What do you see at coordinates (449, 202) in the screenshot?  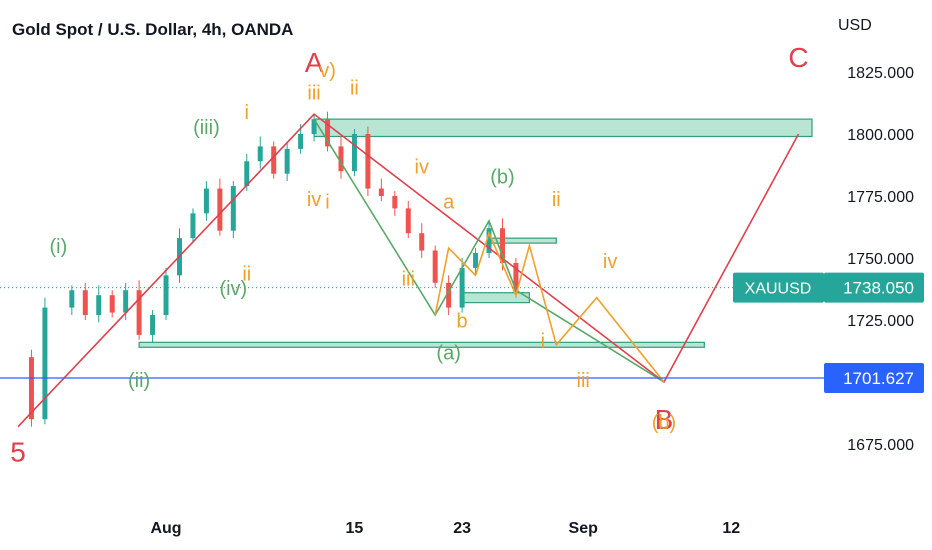 I see `wave-label: a` at bounding box center [449, 202].